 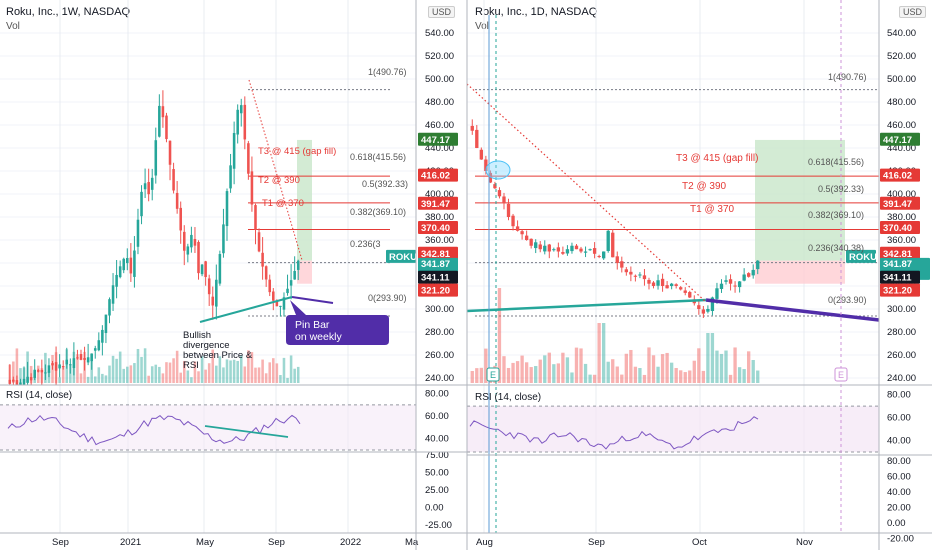 What do you see at coordinates (205, 542) in the screenshot?
I see `left-time-label: May` at bounding box center [205, 542].